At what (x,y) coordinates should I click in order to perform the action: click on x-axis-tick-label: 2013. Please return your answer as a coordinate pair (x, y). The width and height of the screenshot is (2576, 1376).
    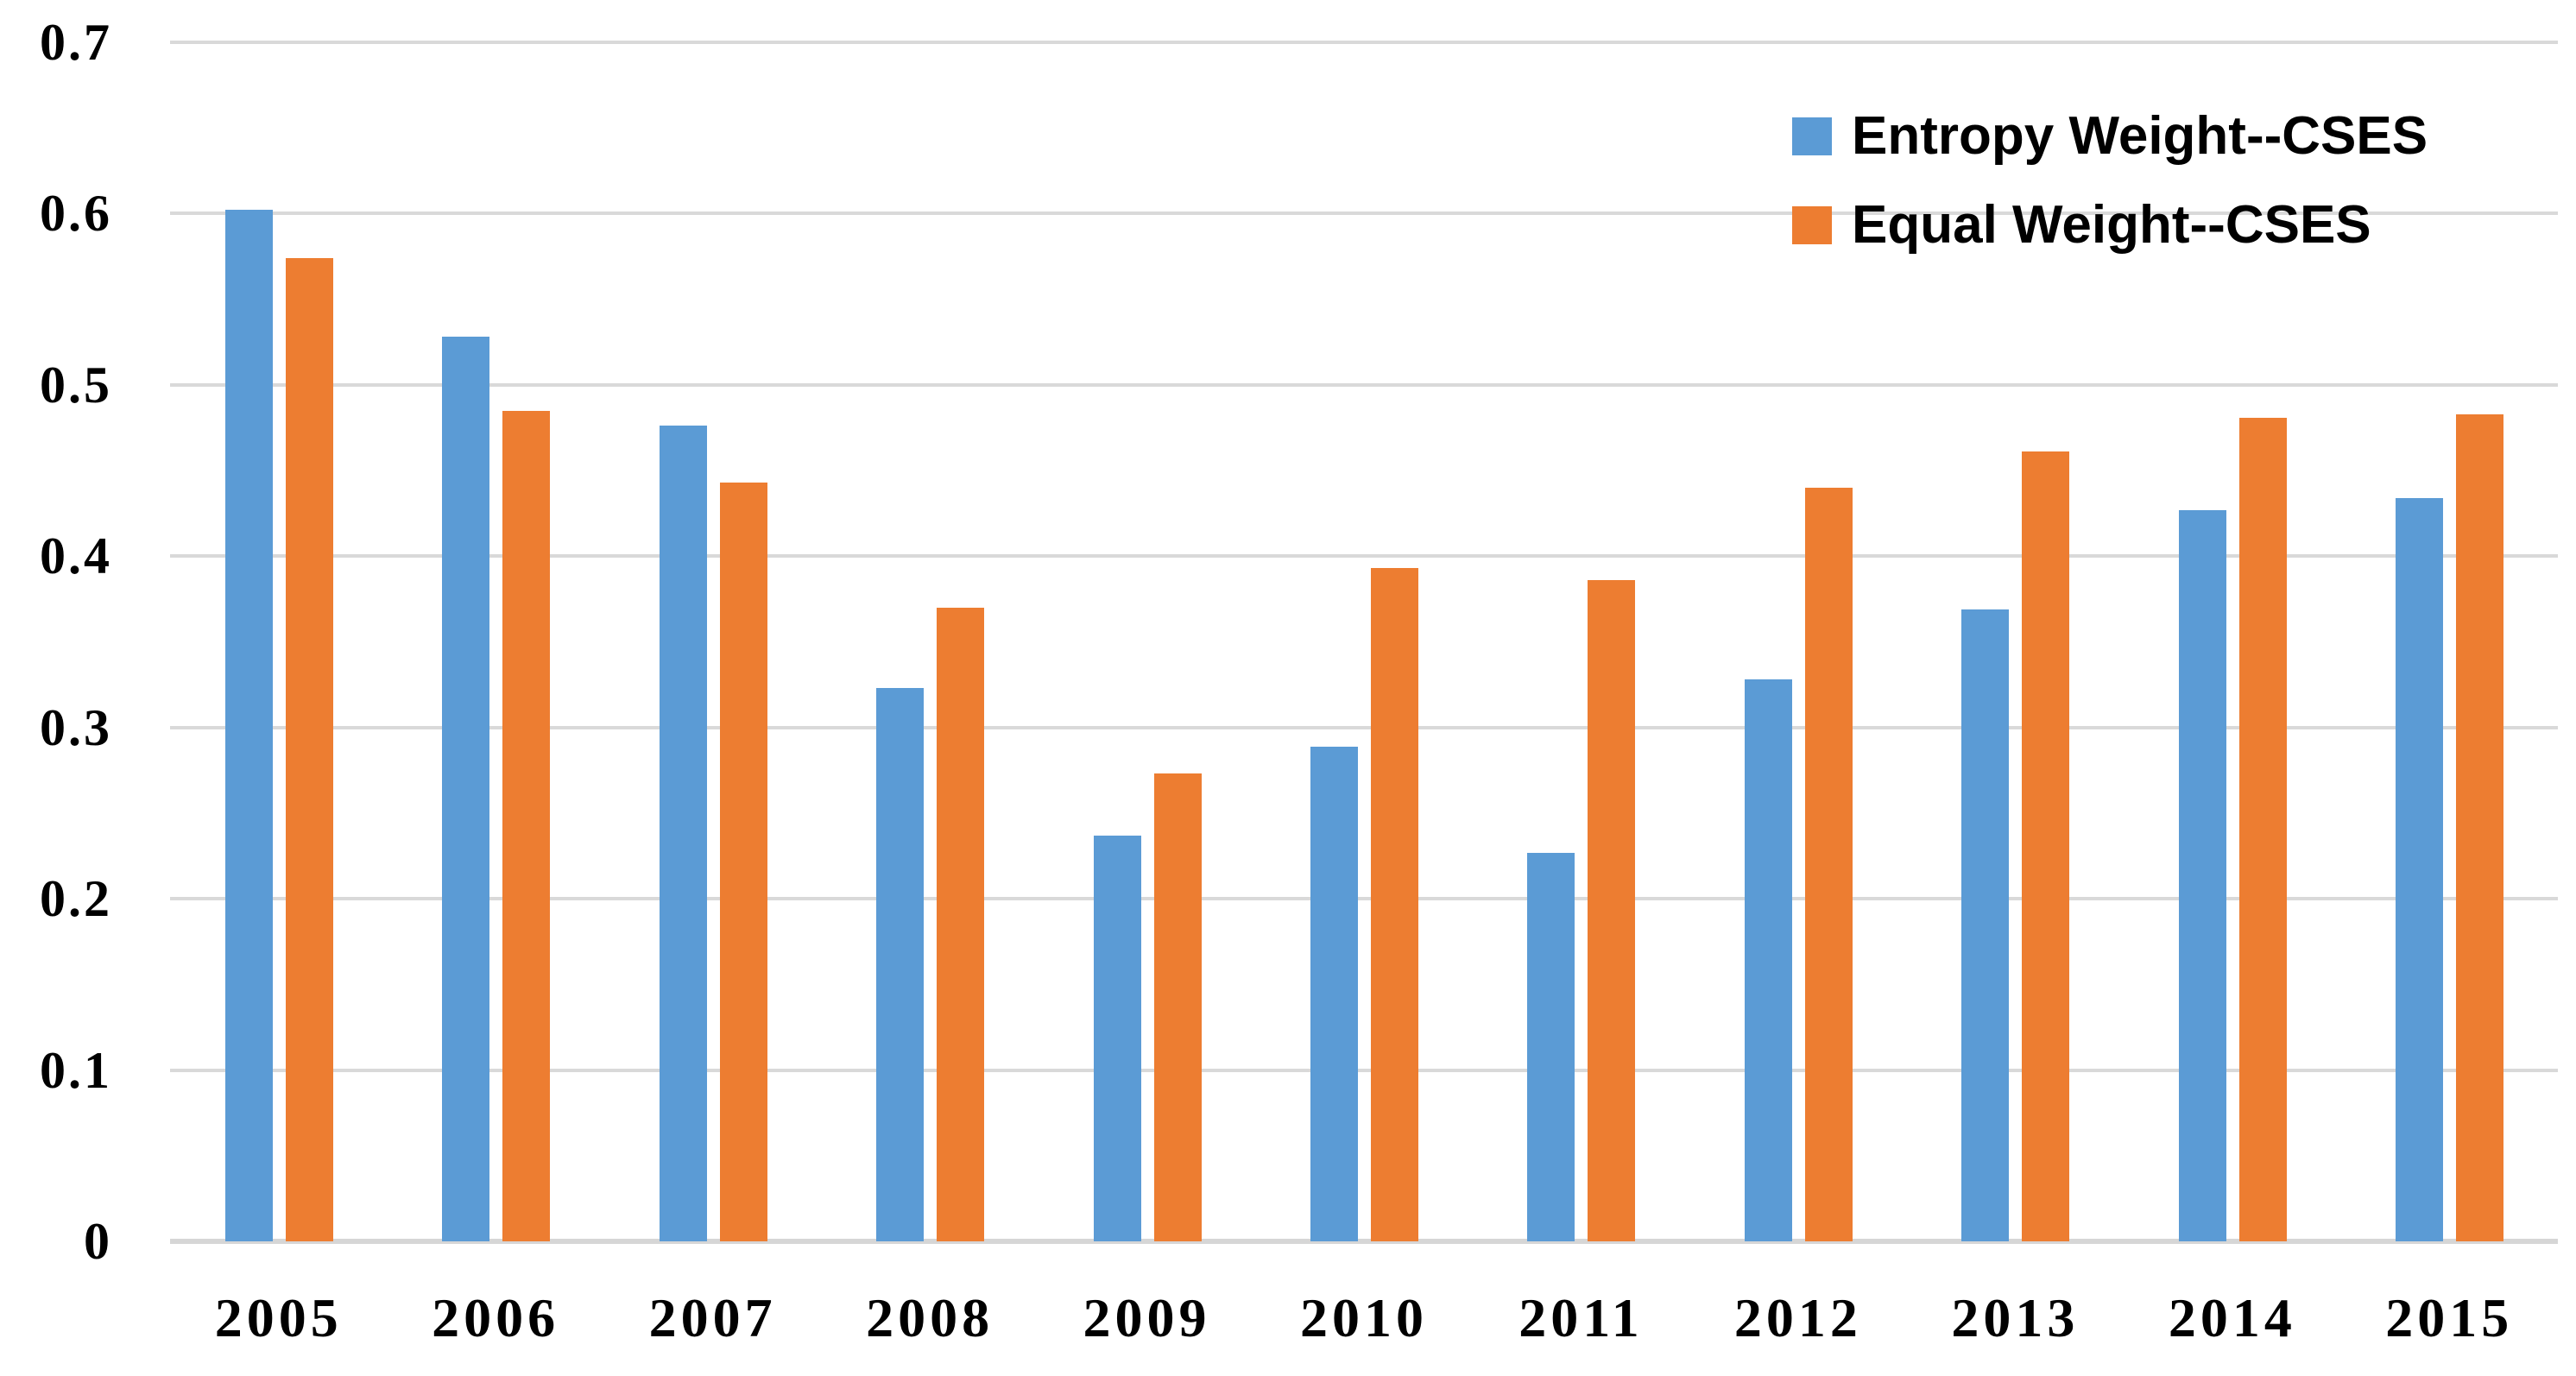
    Looking at the image, I should click on (2015, 1317).